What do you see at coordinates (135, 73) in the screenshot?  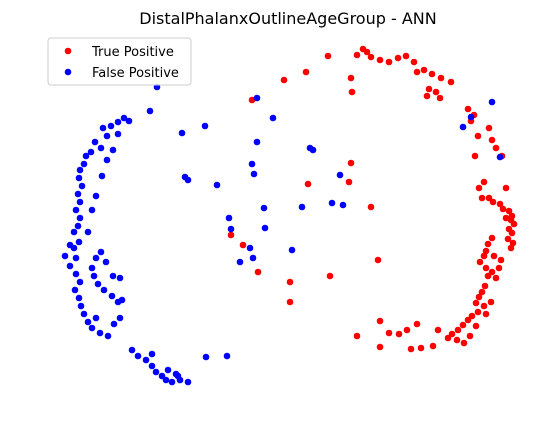 I see `legend-label-false-positive: False Positive` at bounding box center [135, 73].